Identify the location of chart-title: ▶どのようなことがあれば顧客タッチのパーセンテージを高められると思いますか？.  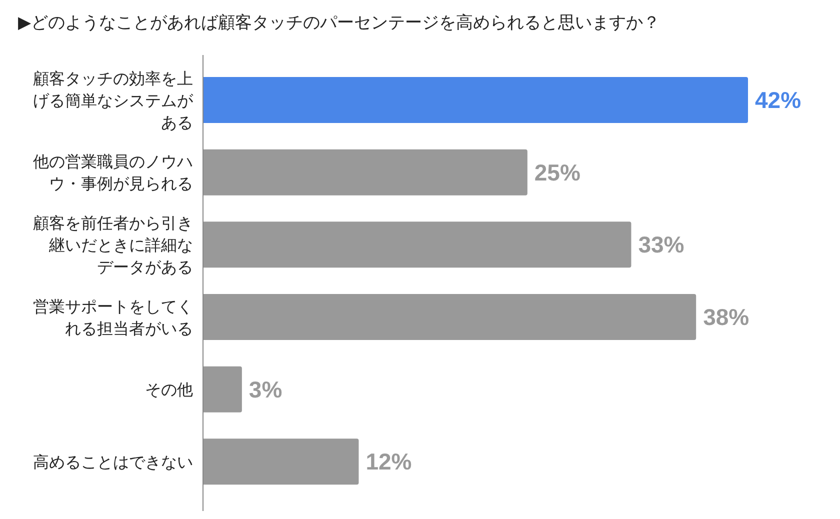
(339, 23).